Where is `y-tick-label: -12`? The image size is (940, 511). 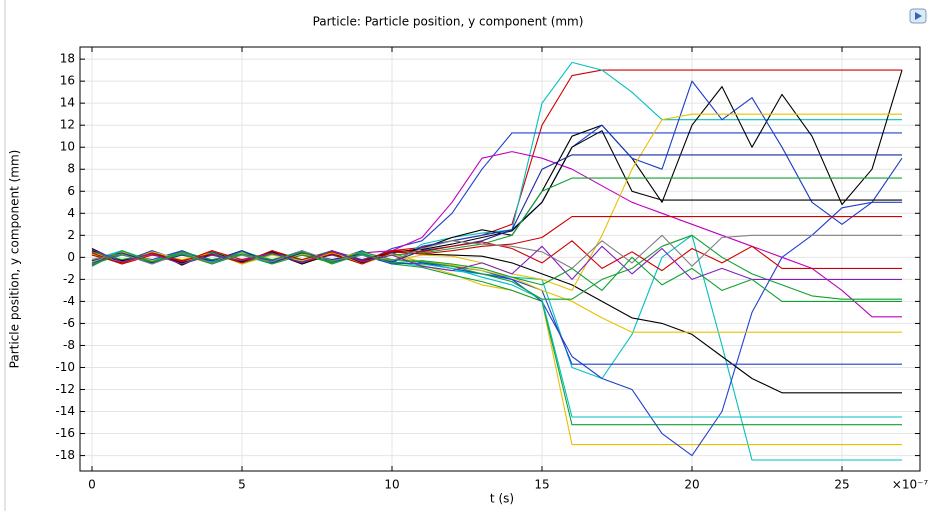 y-tick-label: -12 is located at coordinates (65, 389).